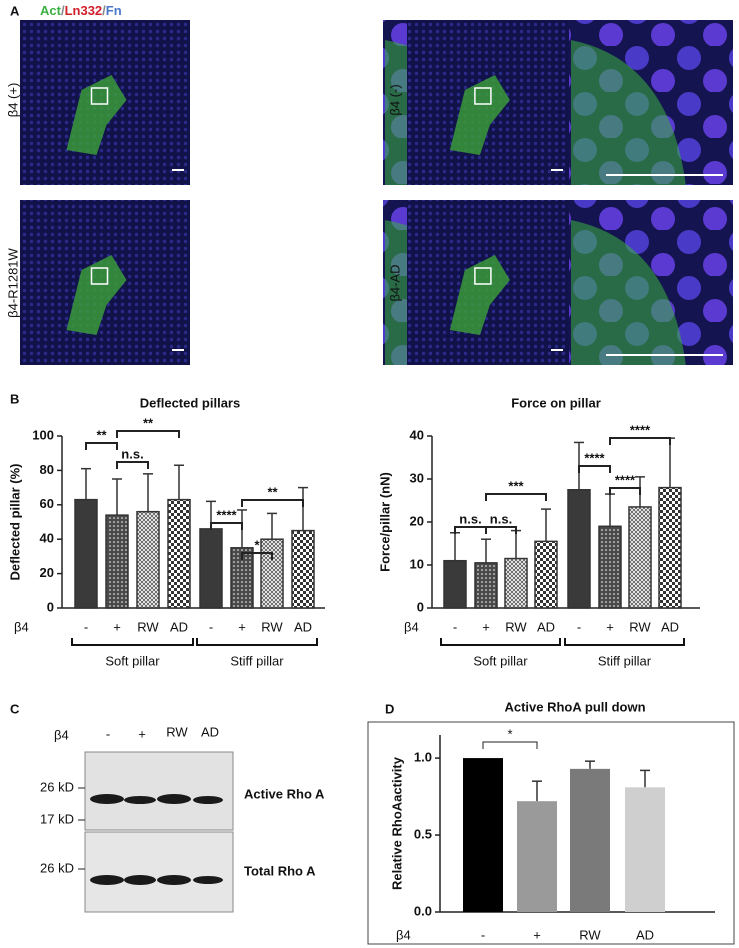 This screenshot has width=739, height=948. Describe the element at coordinates (108, 733) in the screenshot. I see `lane-label: -` at that location.